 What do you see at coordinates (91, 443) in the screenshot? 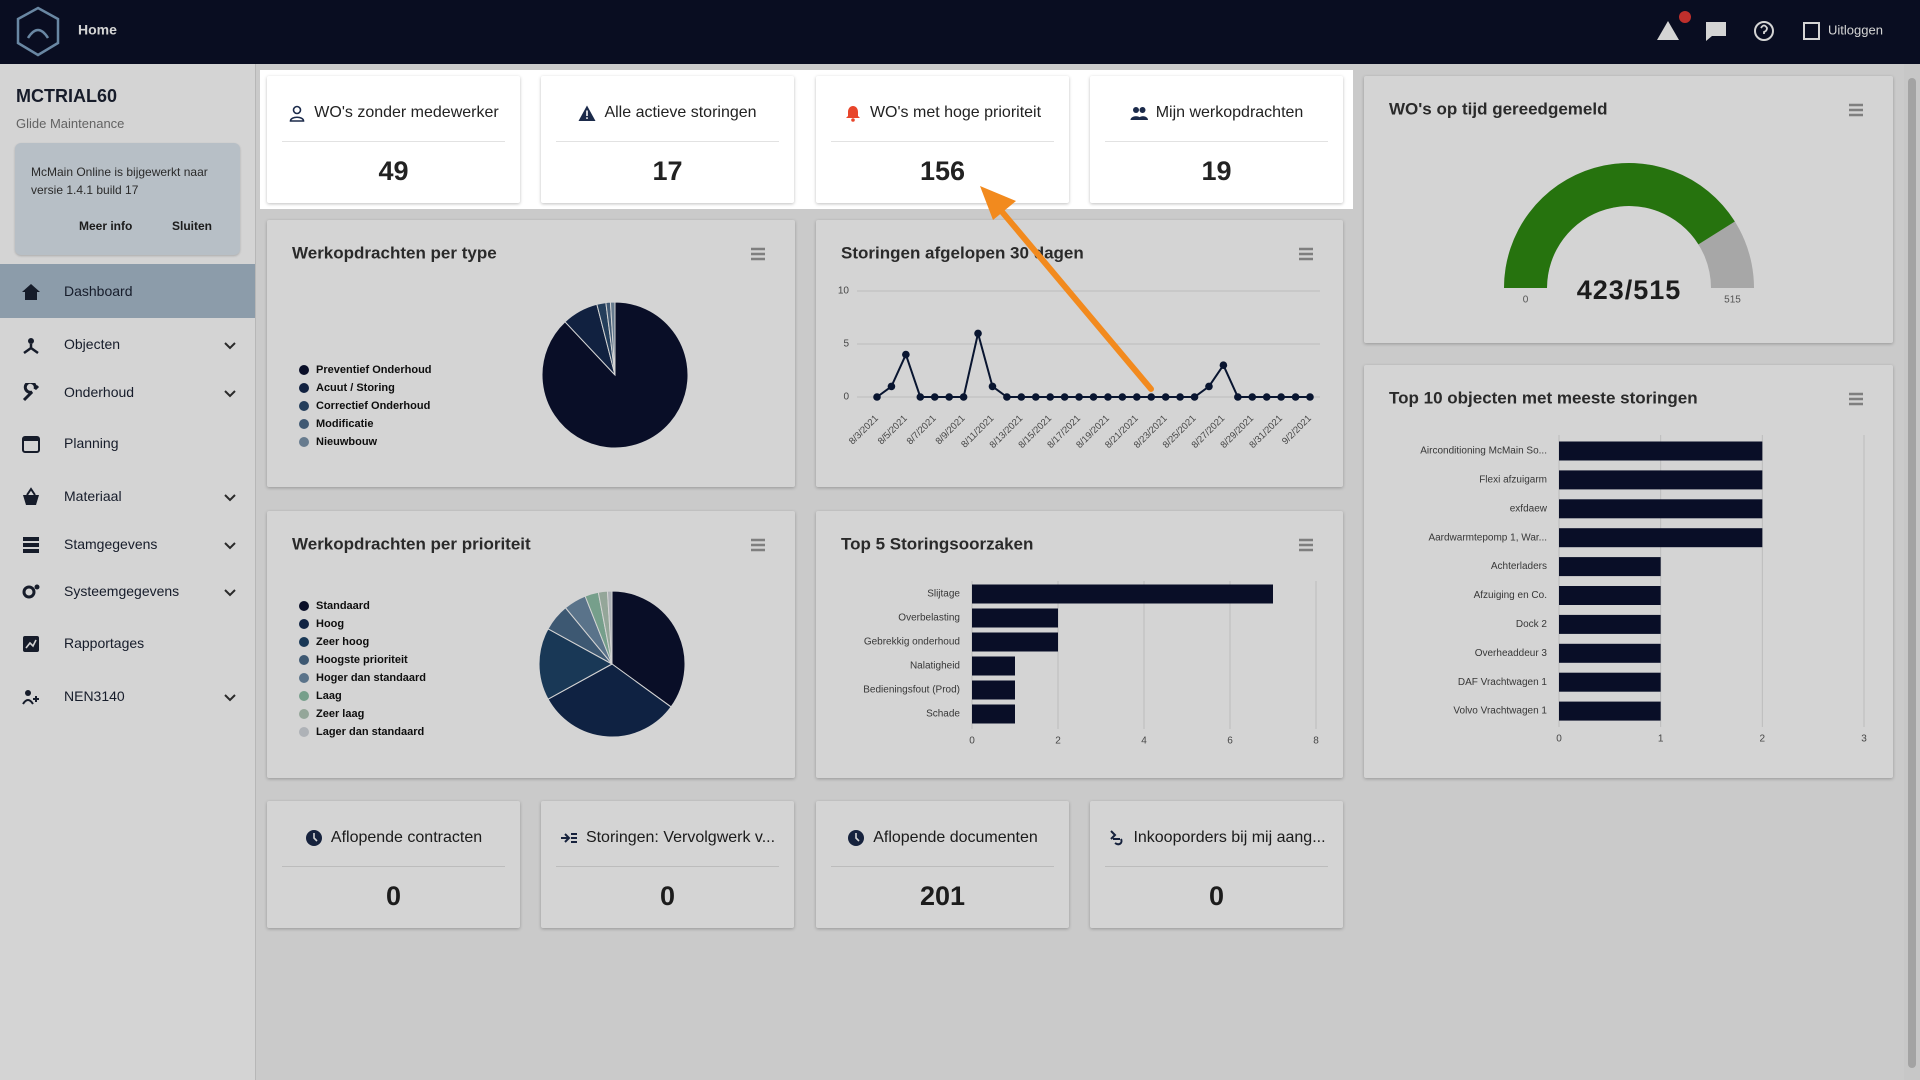
I see `menu-label: Planning` at bounding box center [91, 443].